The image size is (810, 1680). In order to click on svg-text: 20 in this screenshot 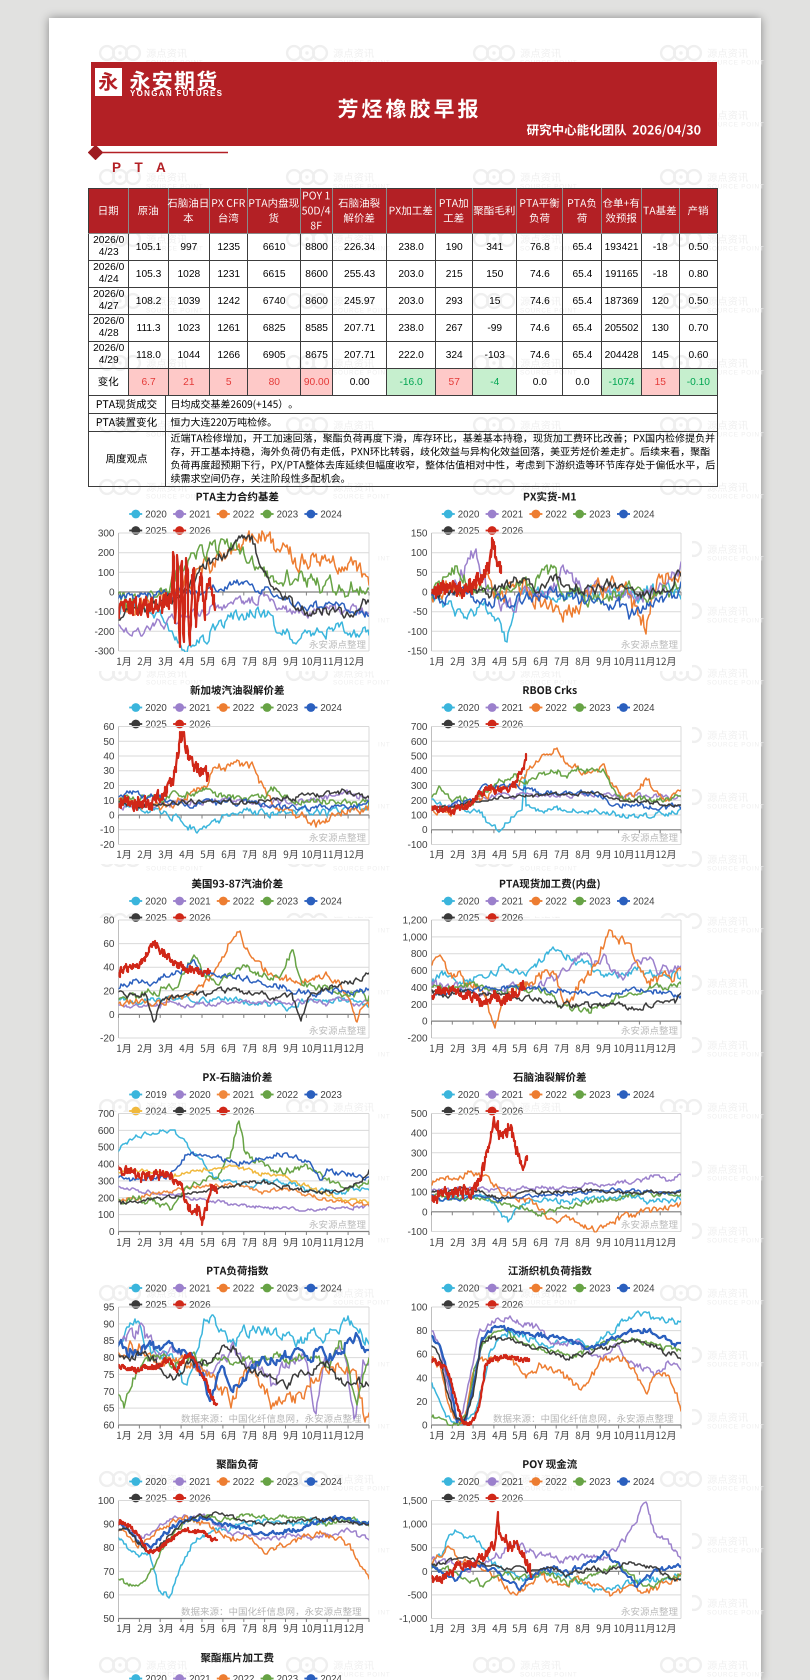, I will do `click(109, 786)`.